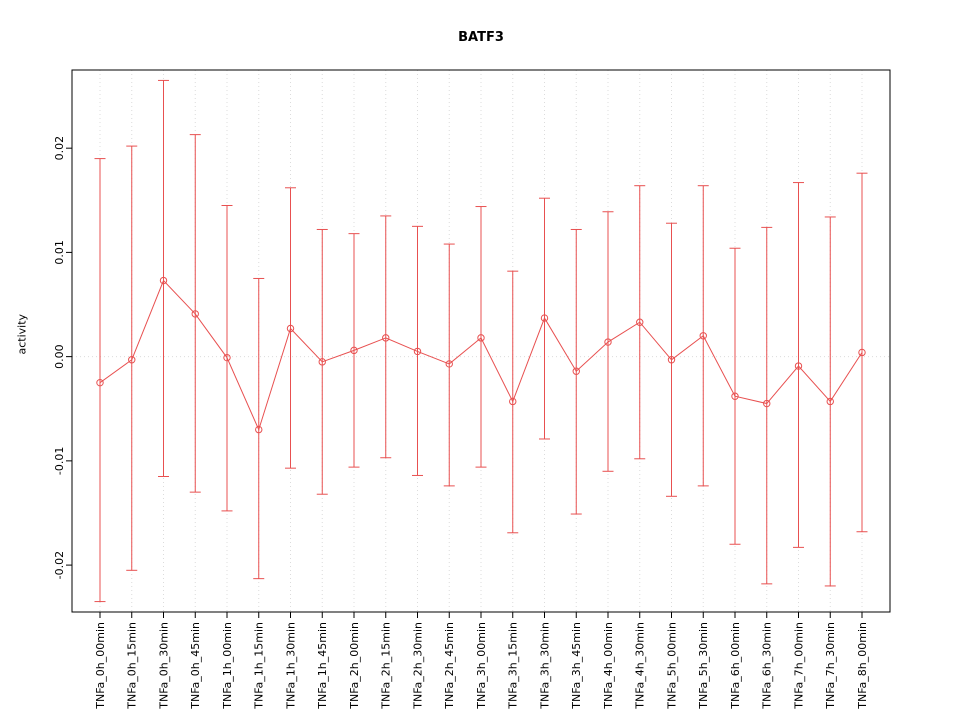 This screenshot has width=960, height=720. What do you see at coordinates (386, 666) in the screenshot?
I see `x-tick-label: TNFa_2h_15min` at bounding box center [386, 666].